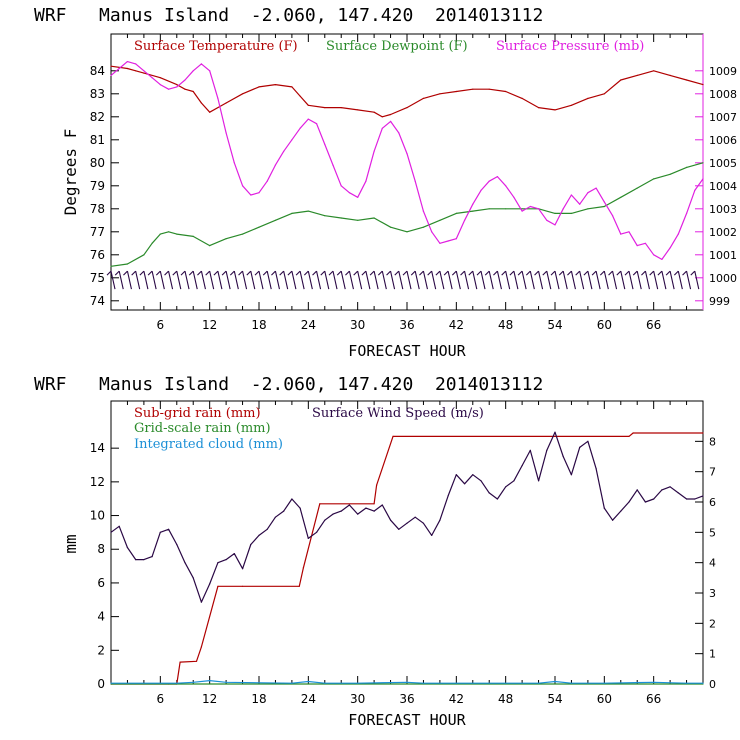  I want to click on y2-tick-label: 1, so click(712, 654).